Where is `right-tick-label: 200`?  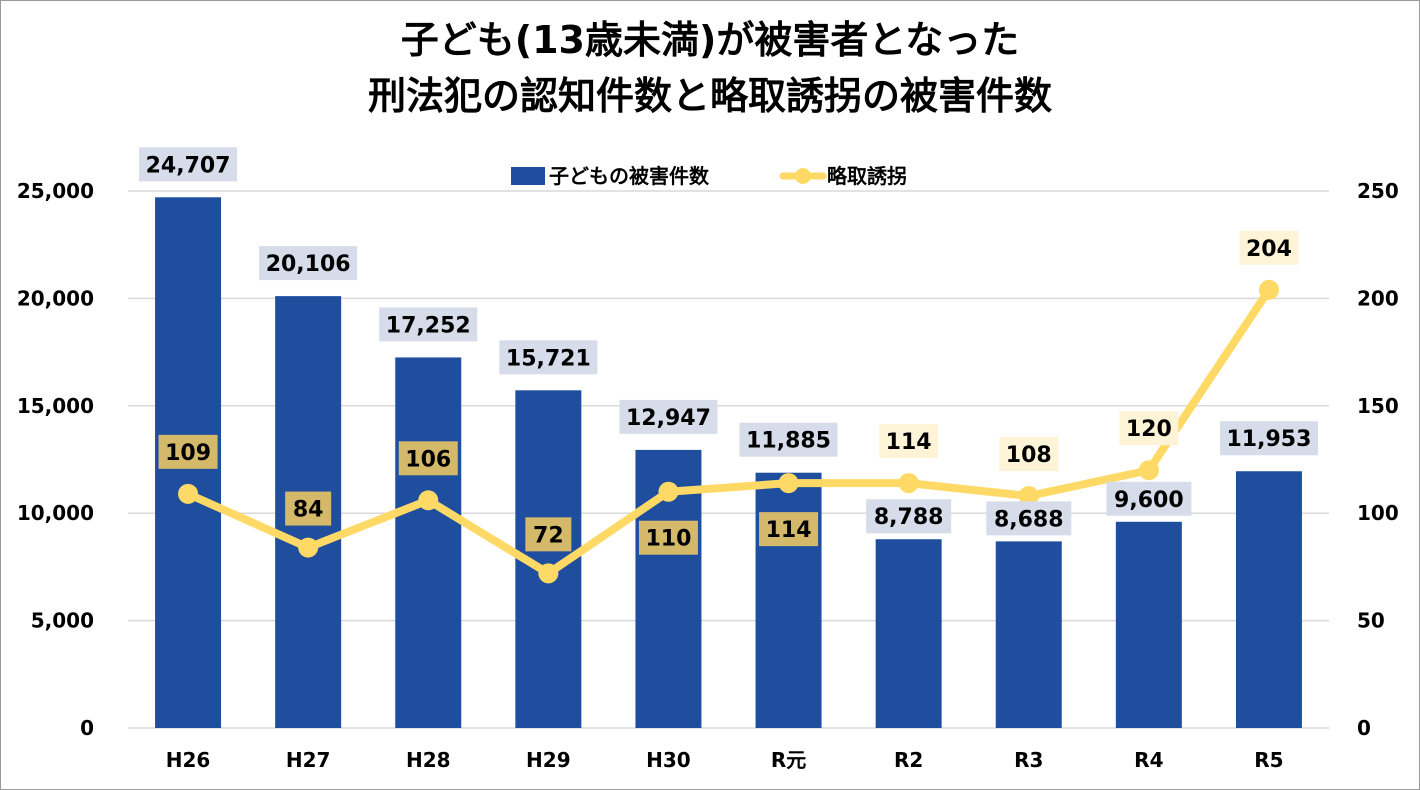 right-tick-label: 200 is located at coordinates (1378, 298).